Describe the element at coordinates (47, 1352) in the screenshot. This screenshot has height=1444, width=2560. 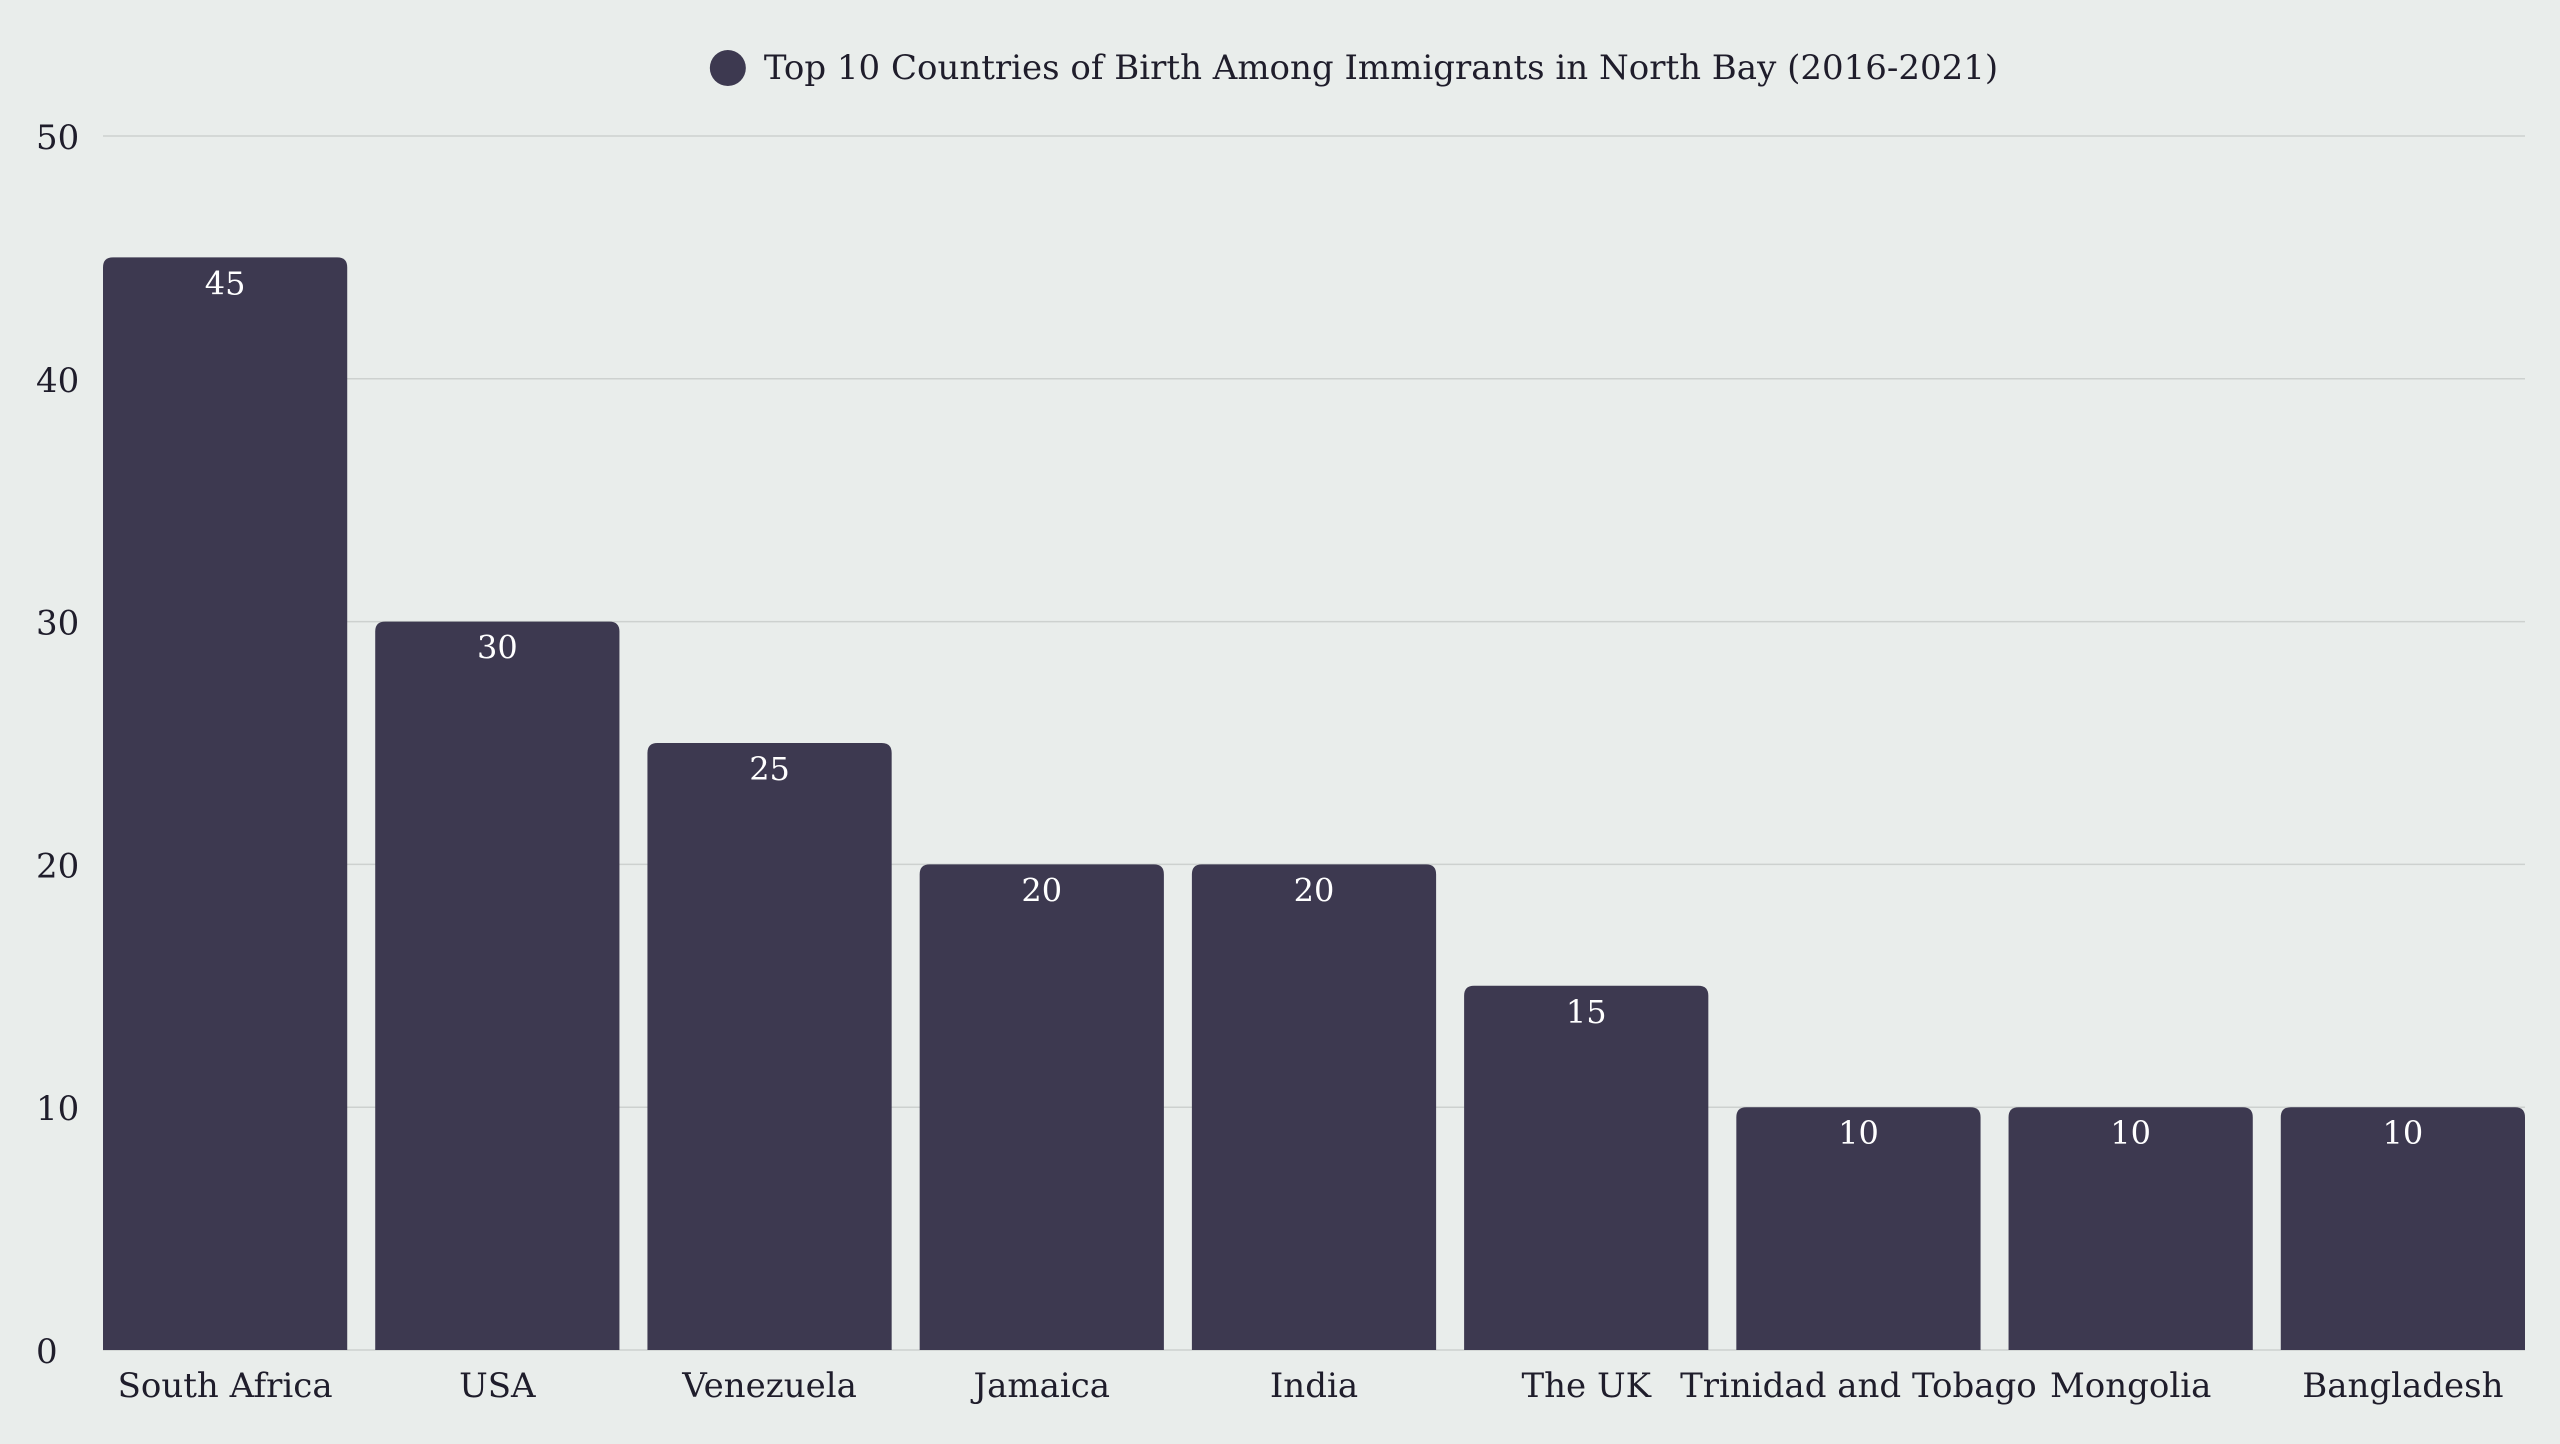
I see `y-tick-label: 0` at that location.